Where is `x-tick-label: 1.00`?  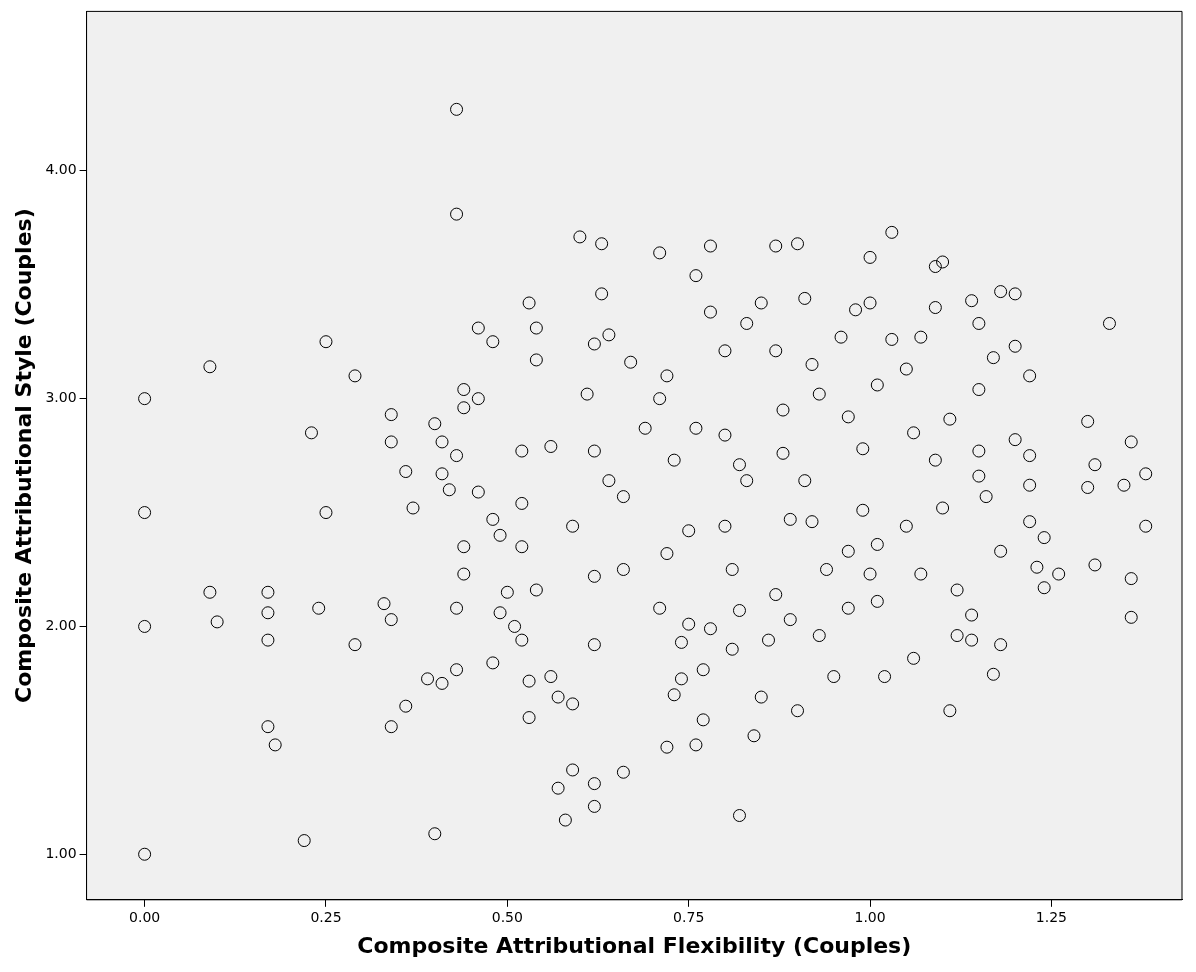 x-tick-label: 1.00 is located at coordinates (870, 916).